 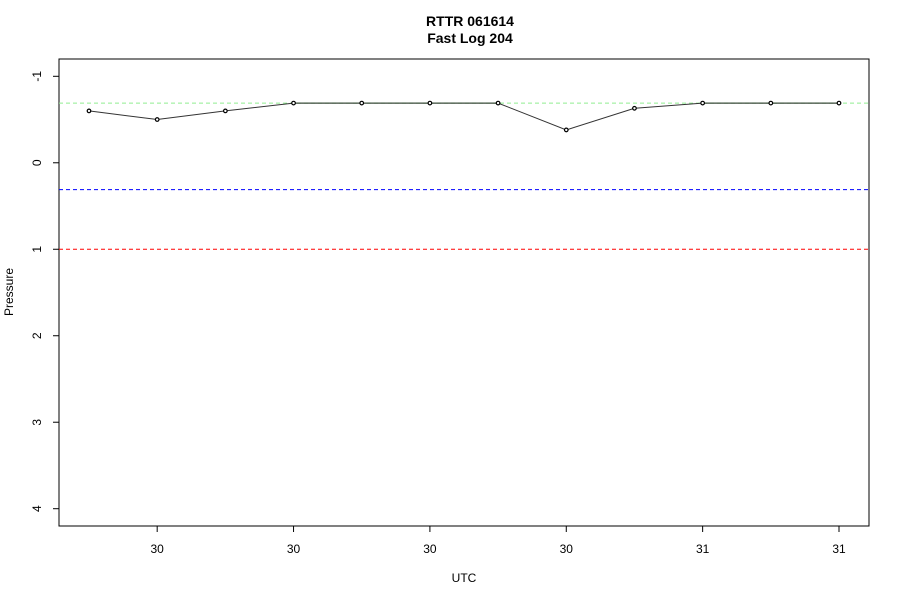 I want to click on y-tick-label: 3, so click(x=37, y=422).